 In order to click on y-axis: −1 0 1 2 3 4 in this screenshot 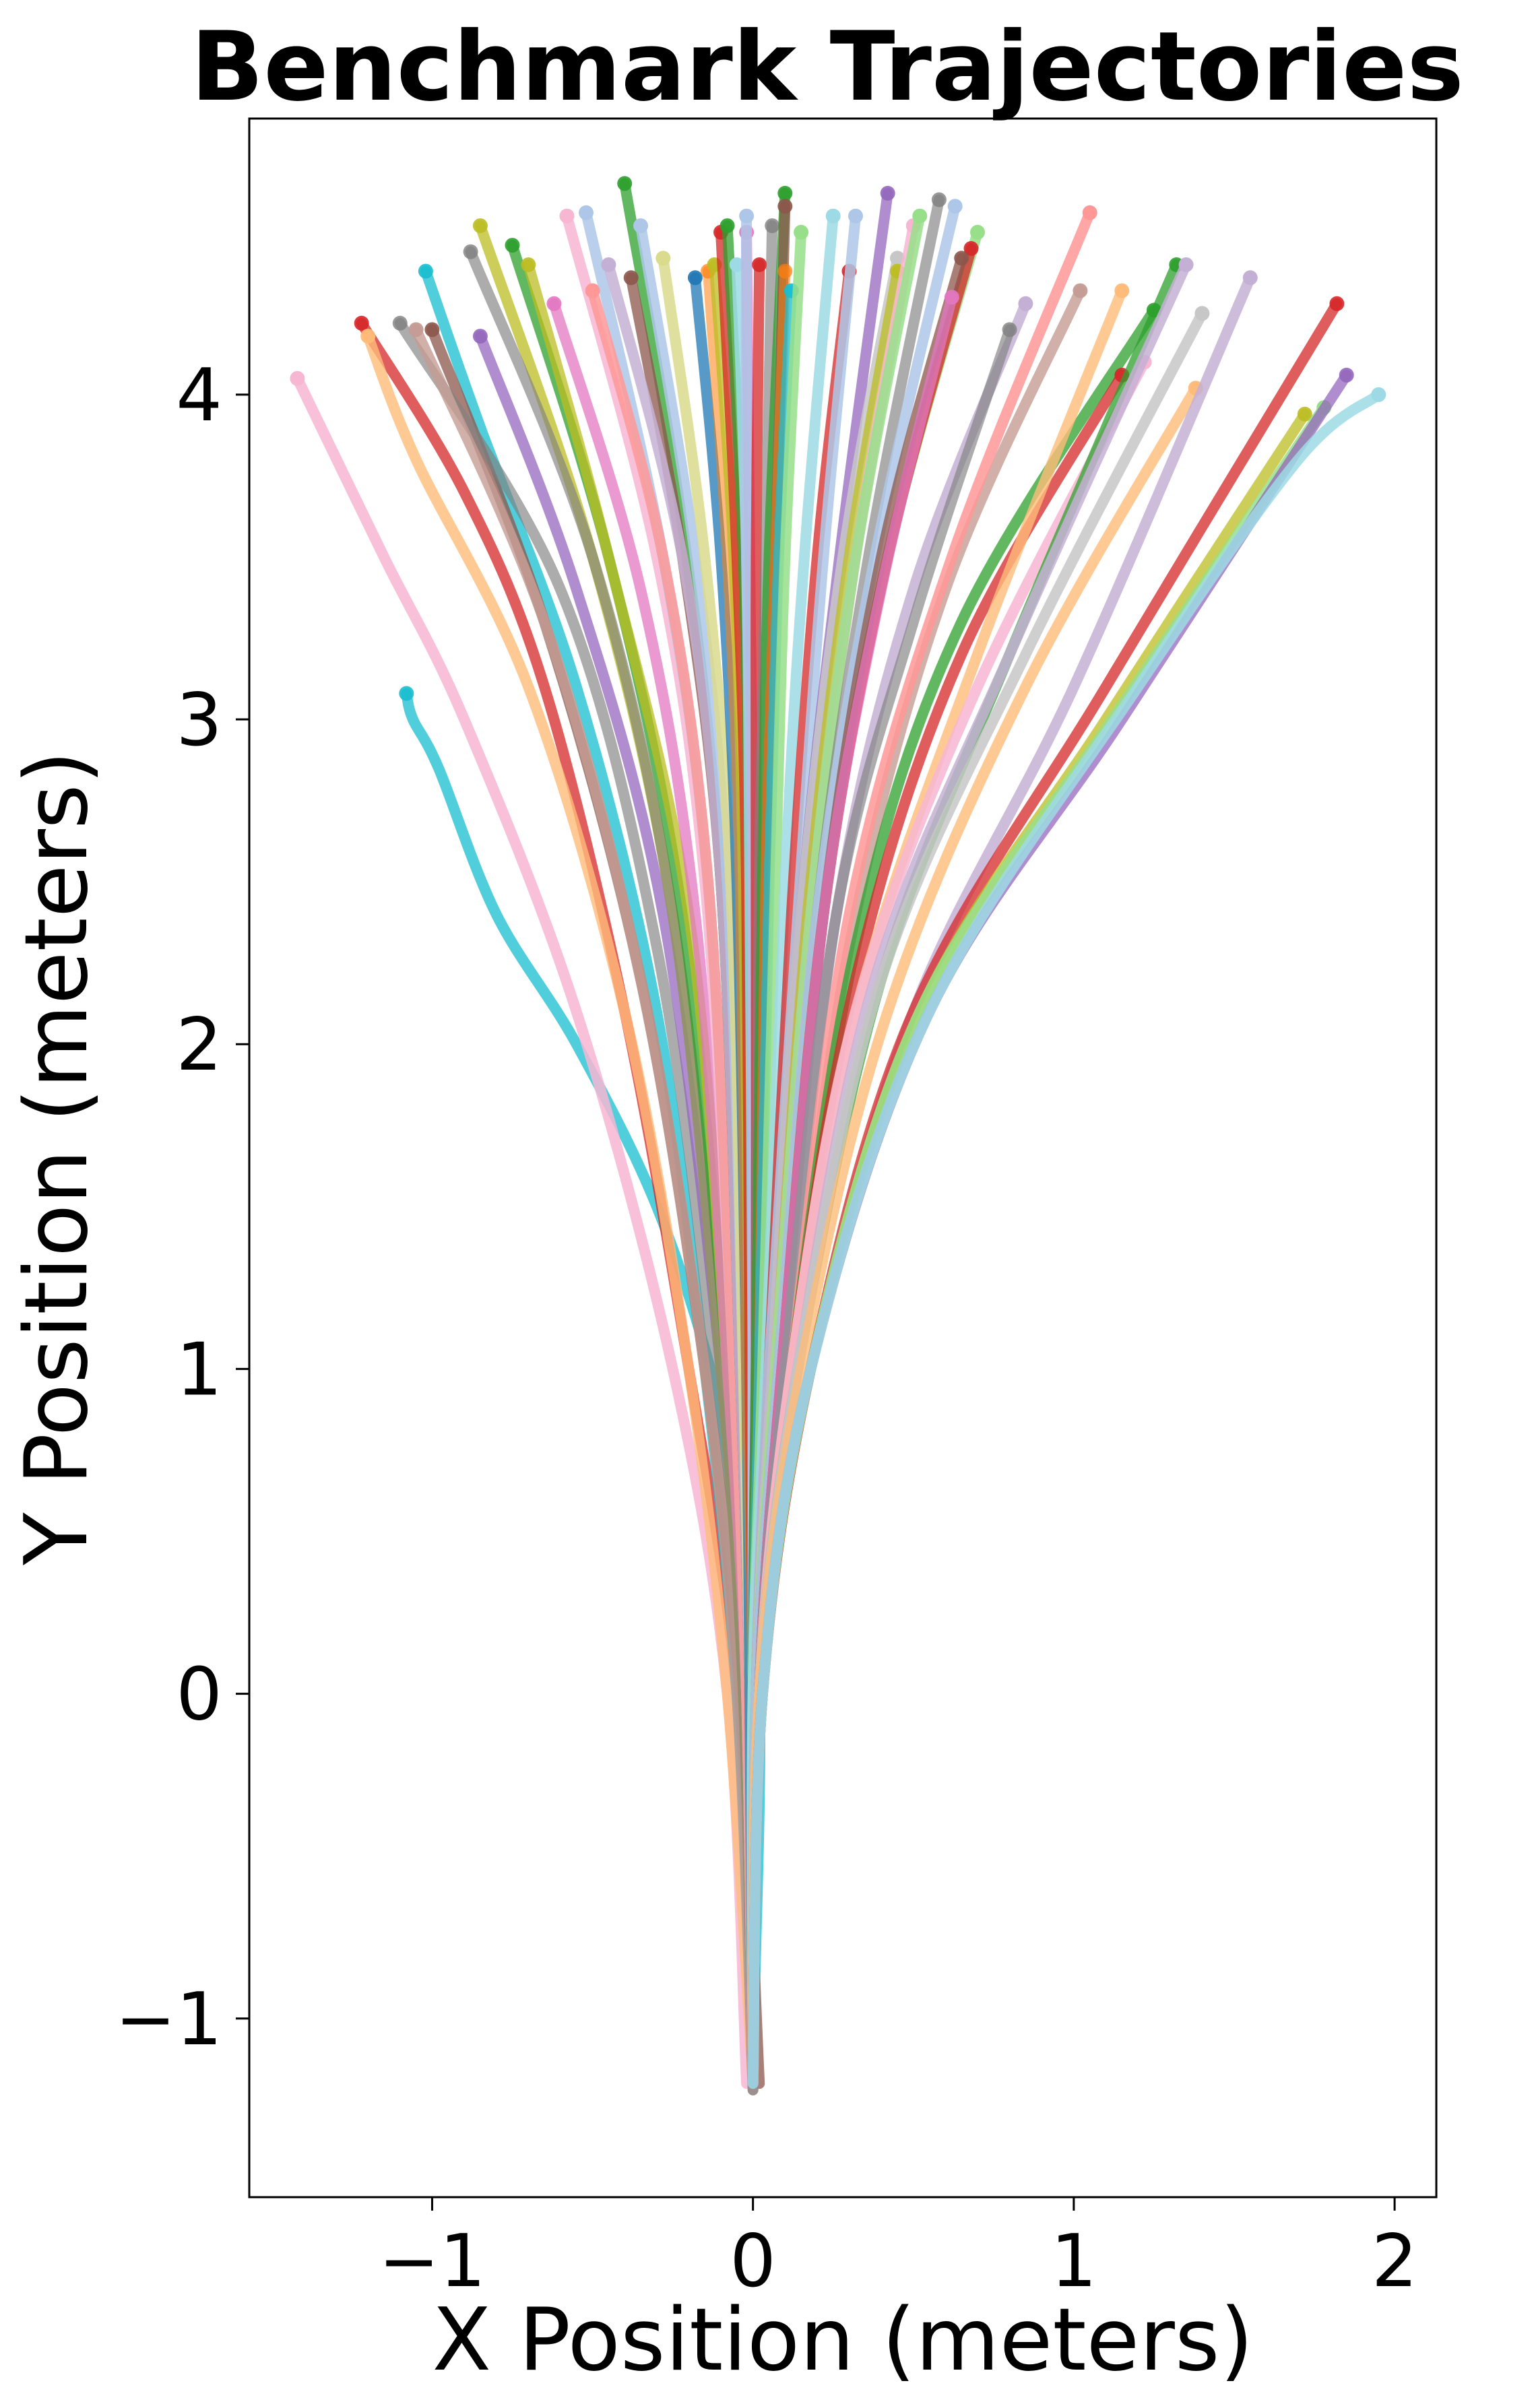, I will do `click(182, 1208)`.